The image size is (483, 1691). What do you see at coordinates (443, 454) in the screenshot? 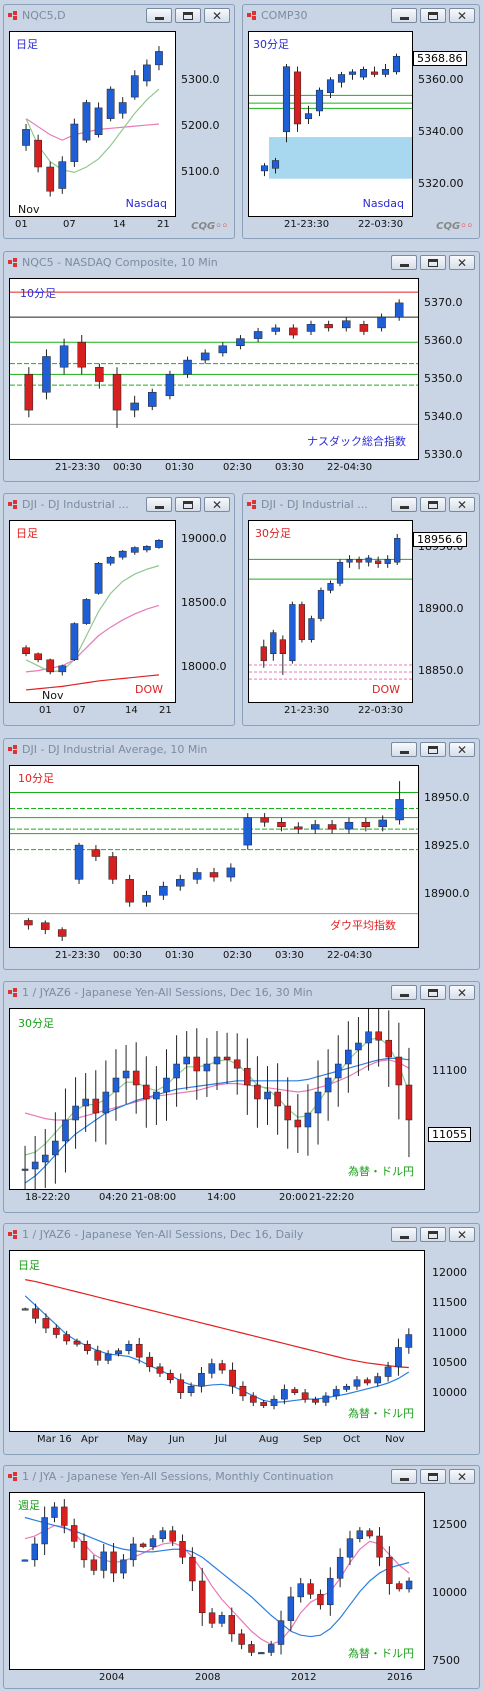
I see `y-tick: 5330.0` at bounding box center [443, 454].